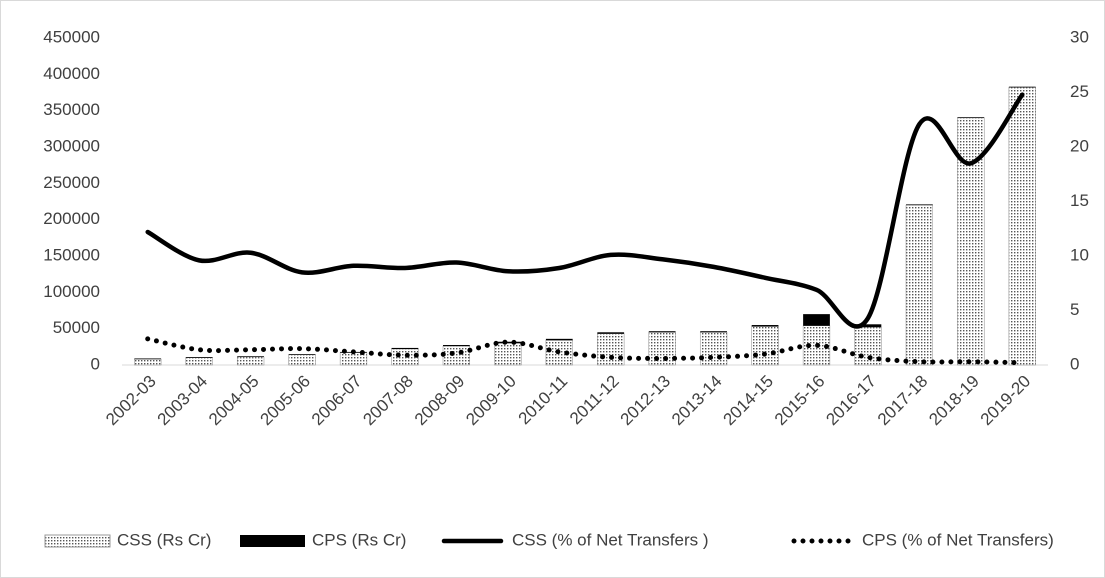 The width and height of the screenshot is (1105, 578). I want to click on y-tick-label: 0, so click(95, 363).